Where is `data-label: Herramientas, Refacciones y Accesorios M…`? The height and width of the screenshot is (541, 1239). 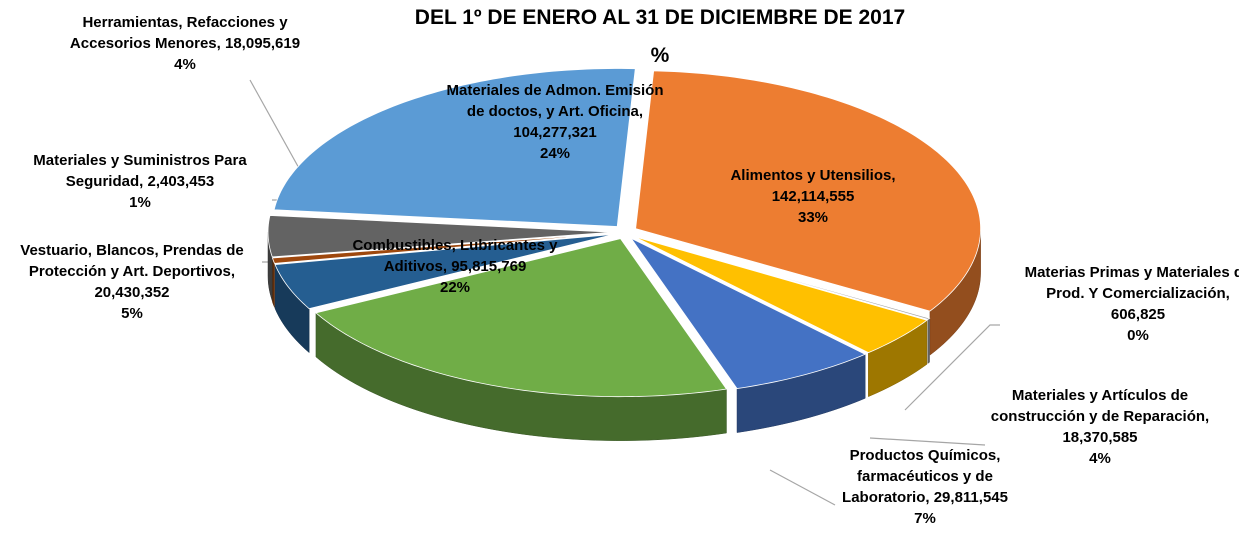 data-label: Herramientas, Refacciones y Accesorios M… is located at coordinates (185, 43).